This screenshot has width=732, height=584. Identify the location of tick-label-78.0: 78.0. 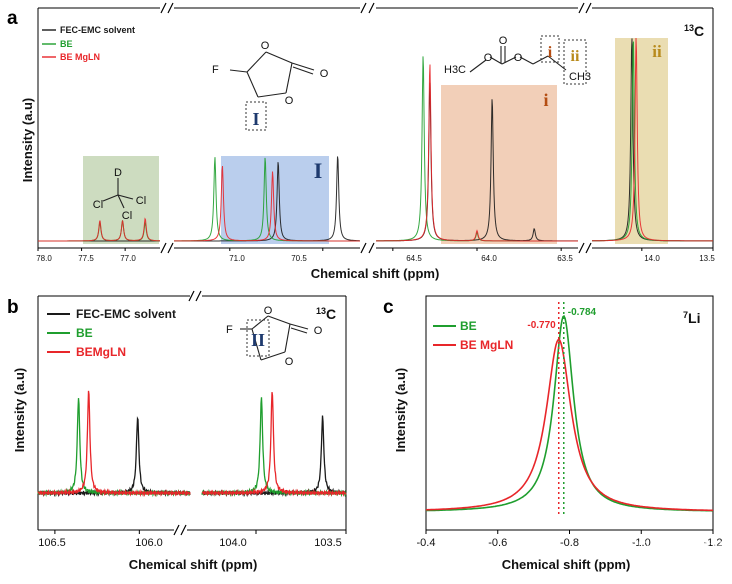
(44, 258).